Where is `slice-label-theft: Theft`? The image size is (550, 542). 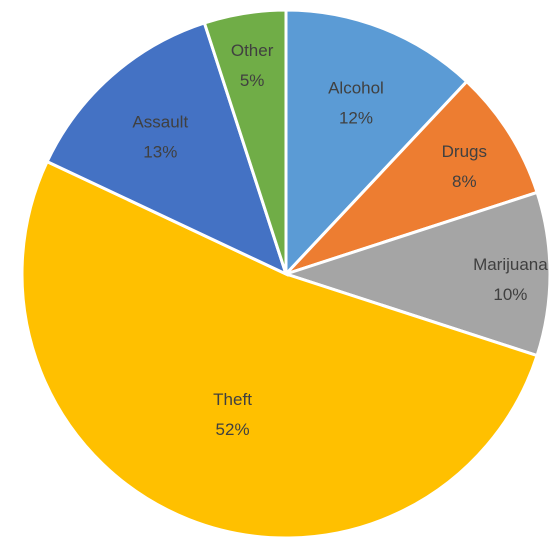 slice-label-theft: Theft is located at coordinates (232, 399).